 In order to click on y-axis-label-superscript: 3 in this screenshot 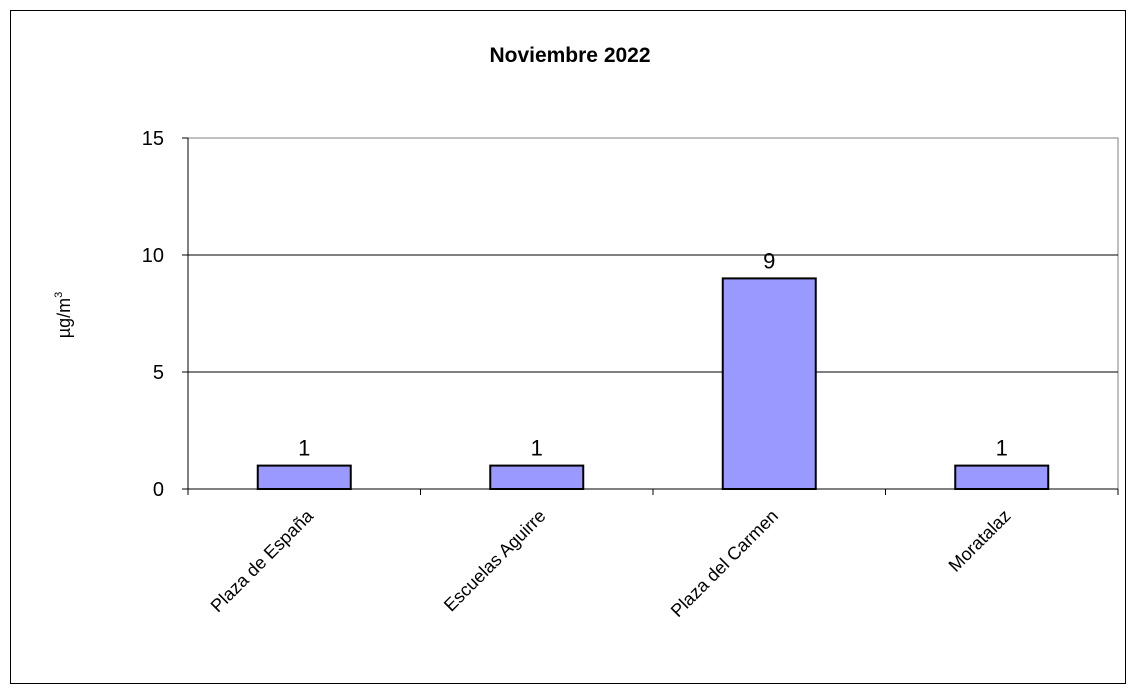, I will do `click(59, 295)`.